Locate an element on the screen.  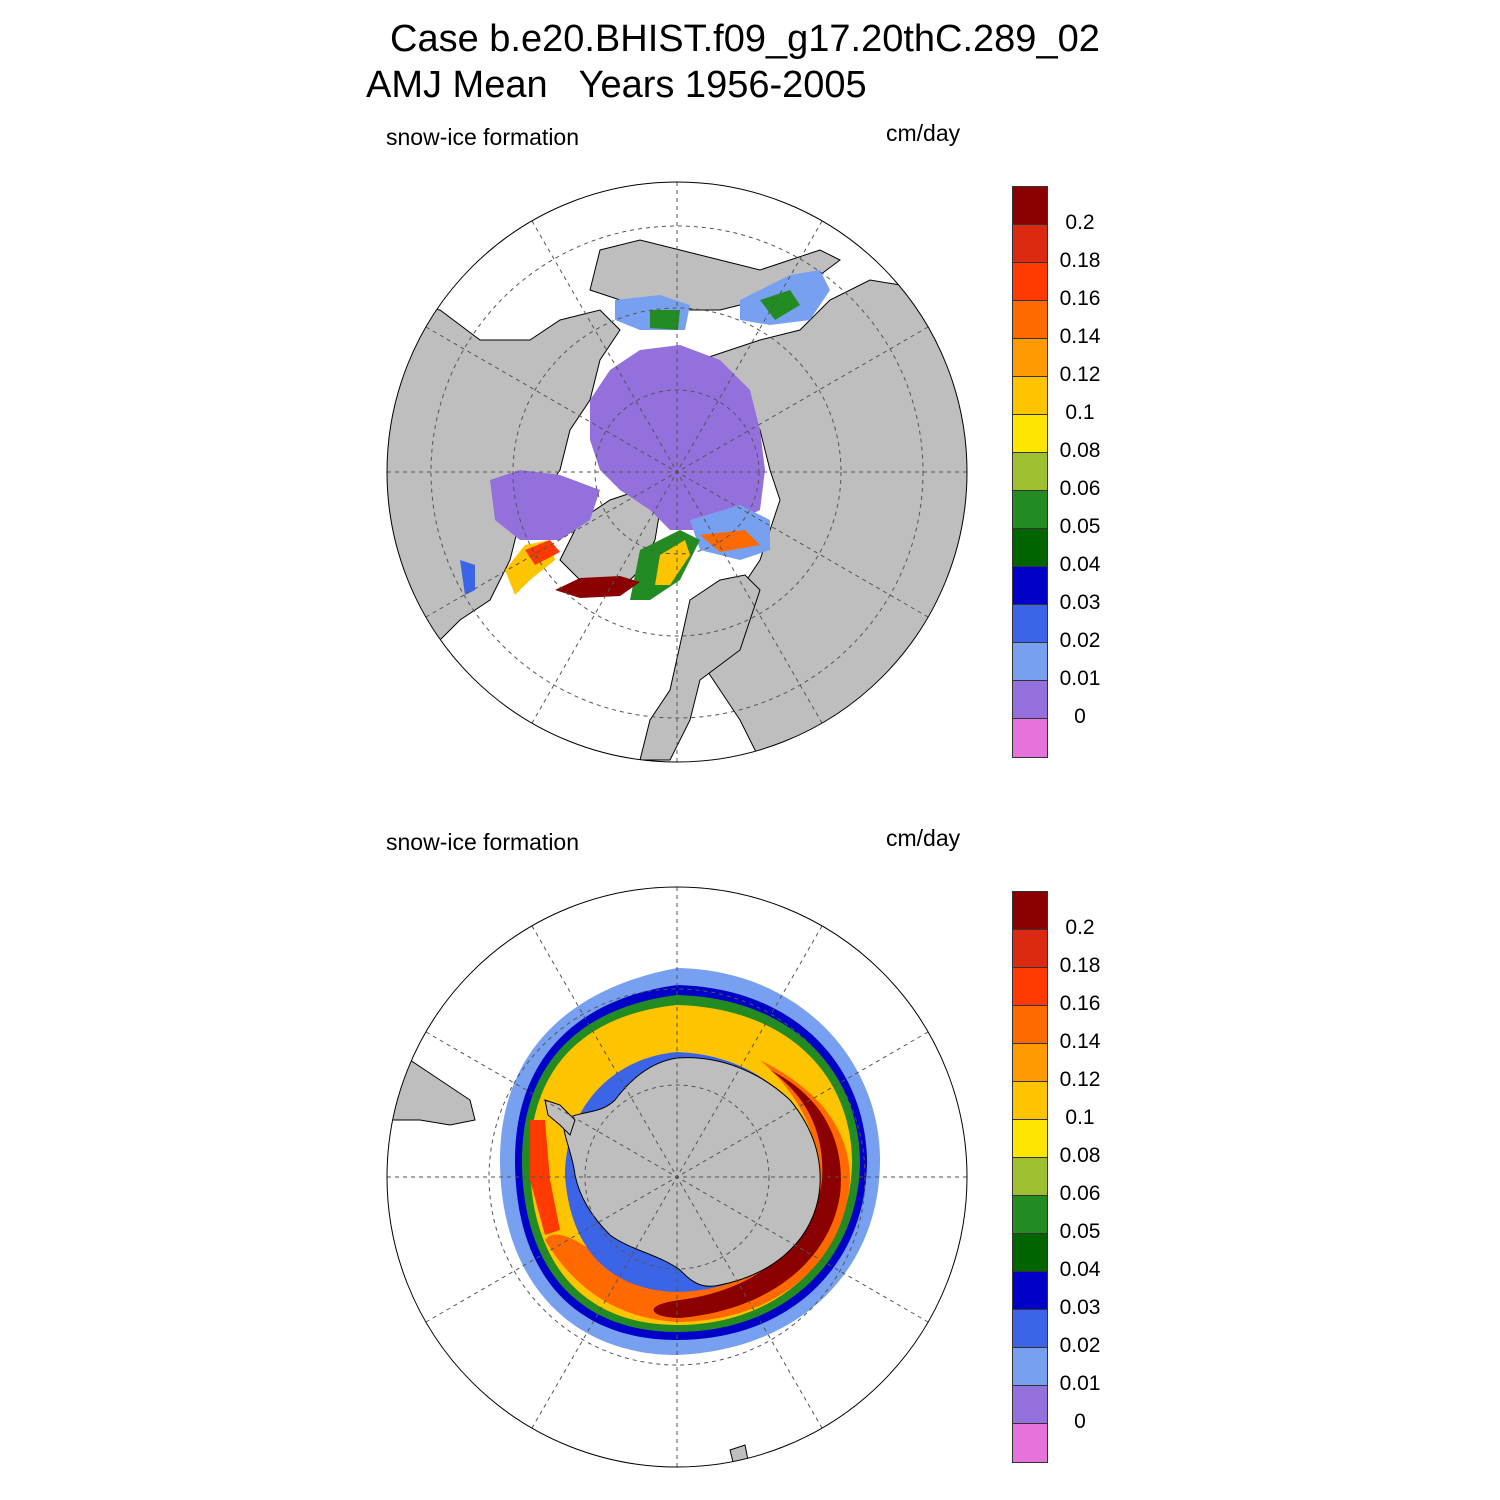
arctic-graticule is located at coordinates (677, 472).